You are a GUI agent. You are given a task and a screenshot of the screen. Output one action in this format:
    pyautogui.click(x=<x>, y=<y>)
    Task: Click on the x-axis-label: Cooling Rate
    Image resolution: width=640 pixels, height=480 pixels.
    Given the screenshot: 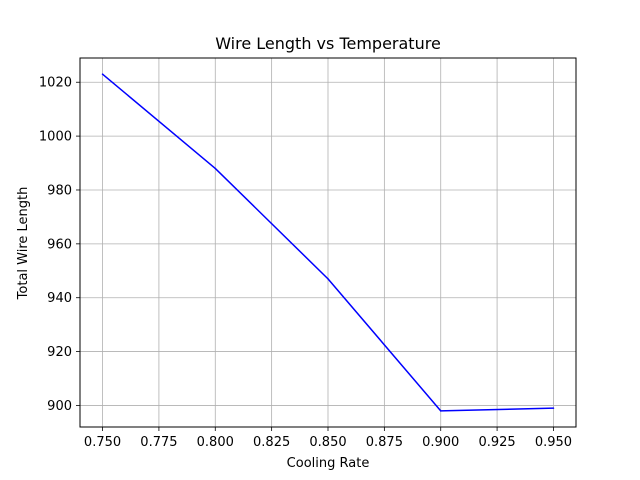 What is the action you would take?
    pyautogui.click(x=328, y=463)
    